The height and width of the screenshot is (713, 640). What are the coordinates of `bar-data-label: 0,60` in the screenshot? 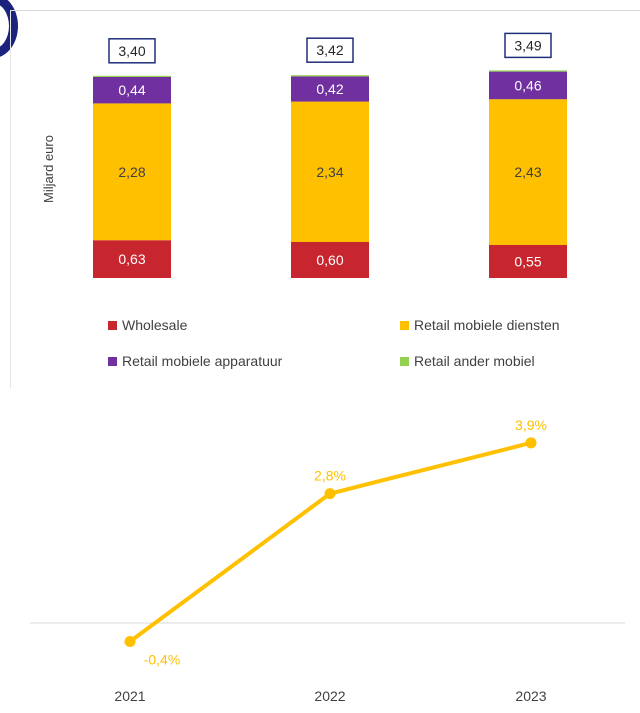 It's located at (329, 260).